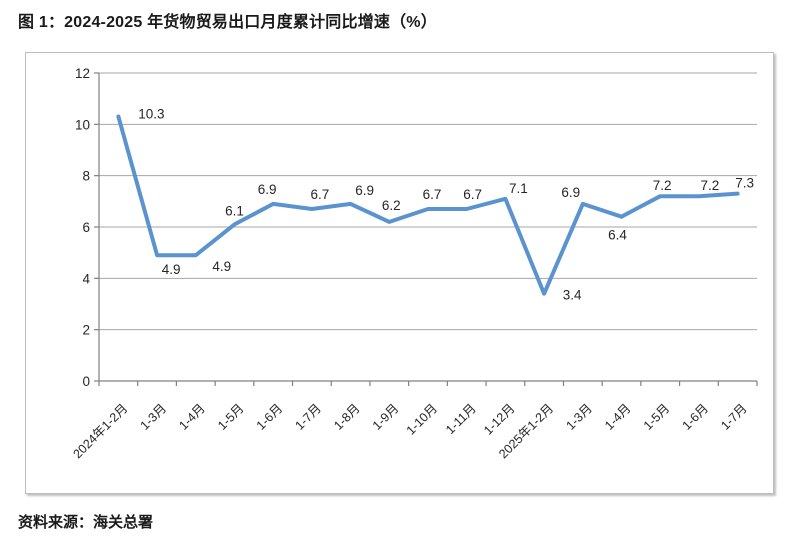  What do you see at coordinates (86, 330) in the screenshot?
I see `svg-text: 2` at bounding box center [86, 330].